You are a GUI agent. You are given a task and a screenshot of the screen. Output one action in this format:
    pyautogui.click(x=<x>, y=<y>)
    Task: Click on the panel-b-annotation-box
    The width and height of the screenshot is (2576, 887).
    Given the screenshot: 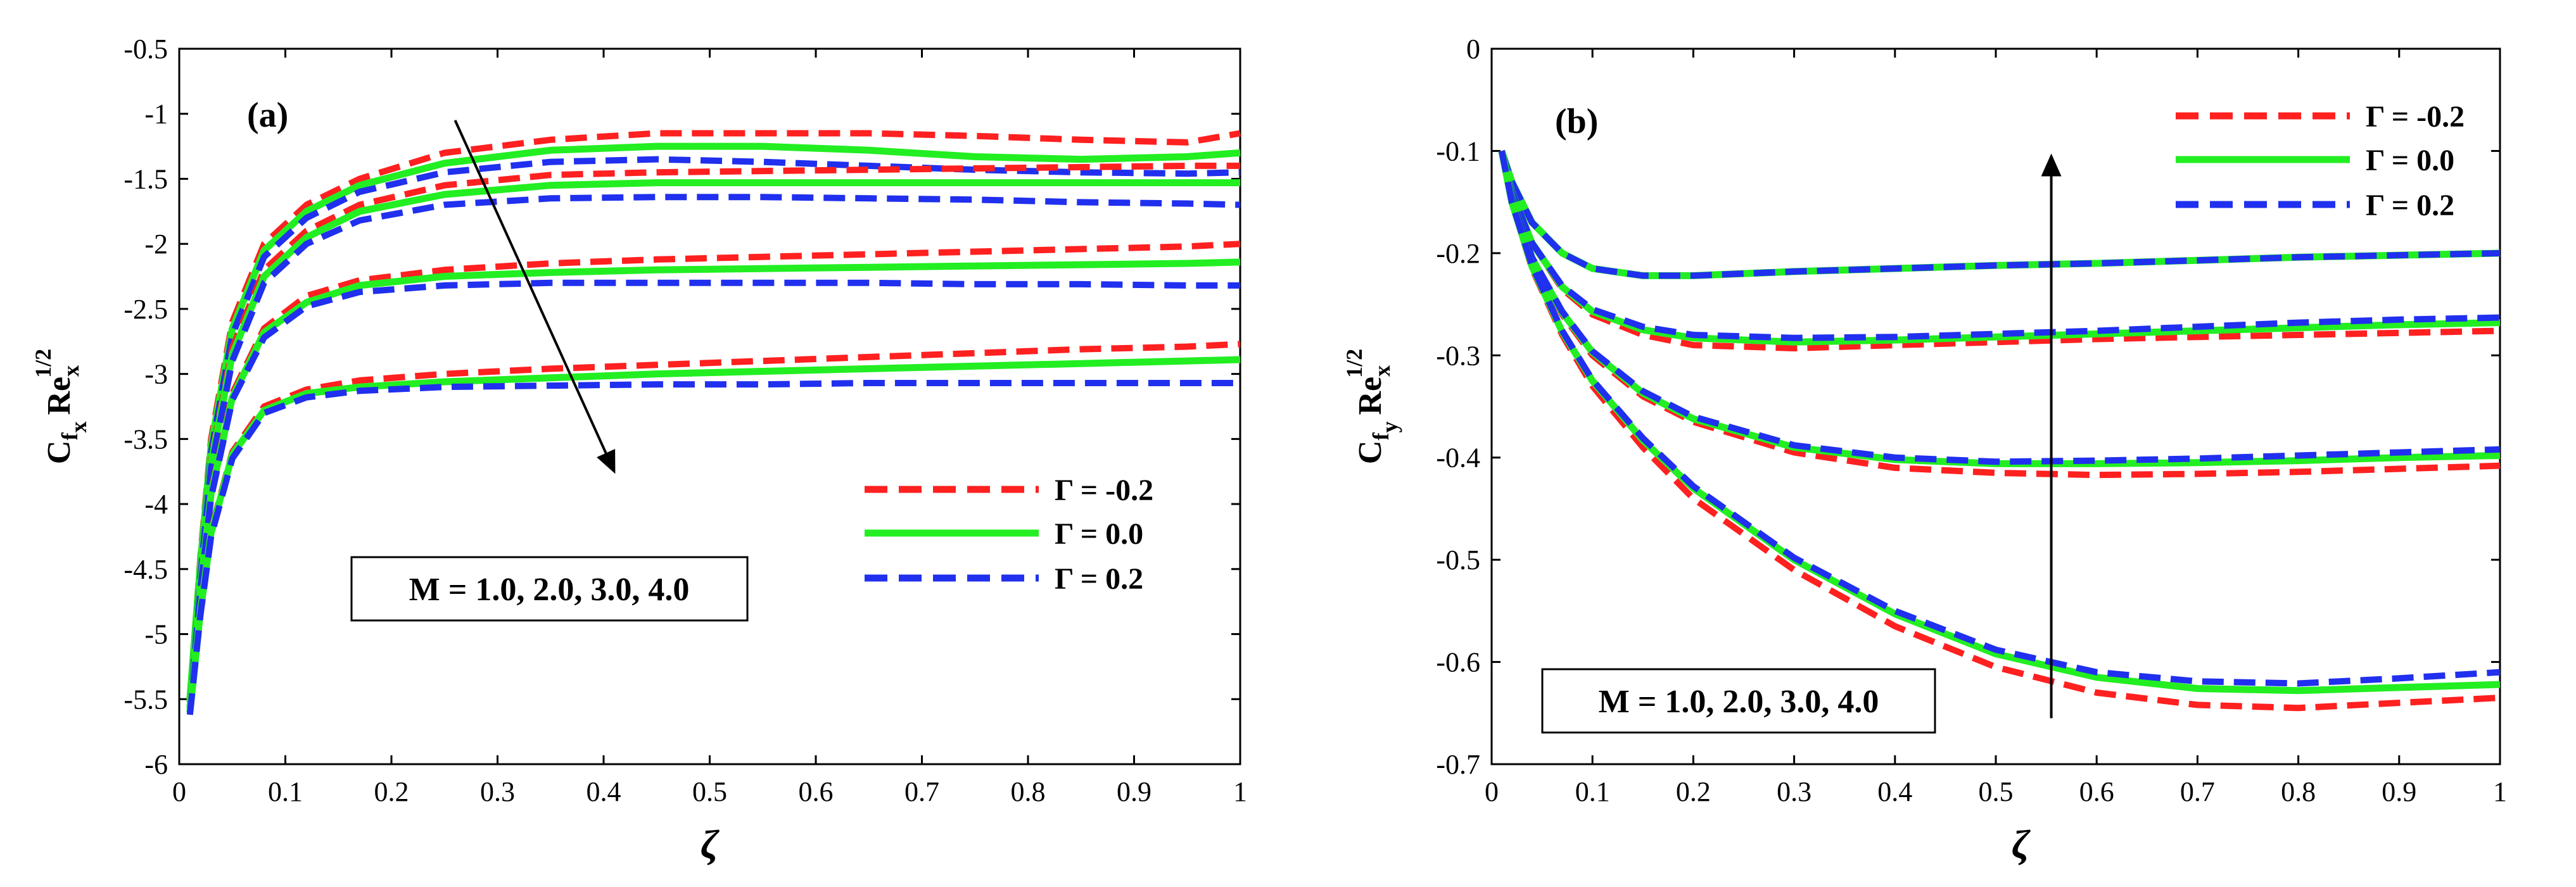 What is the action you would take?
    pyautogui.click(x=1738, y=701)
    